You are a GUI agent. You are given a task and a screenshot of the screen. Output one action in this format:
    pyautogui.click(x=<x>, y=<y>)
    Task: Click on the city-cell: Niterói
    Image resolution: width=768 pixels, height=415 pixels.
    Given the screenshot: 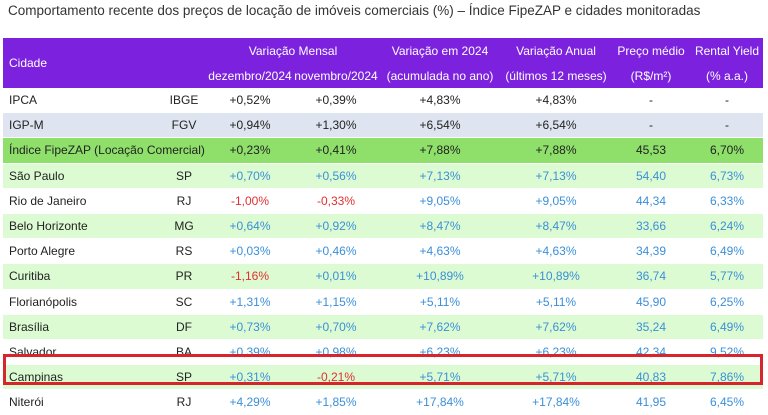 What is the action you would take?
    pyautogui.click(x=82, y=402)
    